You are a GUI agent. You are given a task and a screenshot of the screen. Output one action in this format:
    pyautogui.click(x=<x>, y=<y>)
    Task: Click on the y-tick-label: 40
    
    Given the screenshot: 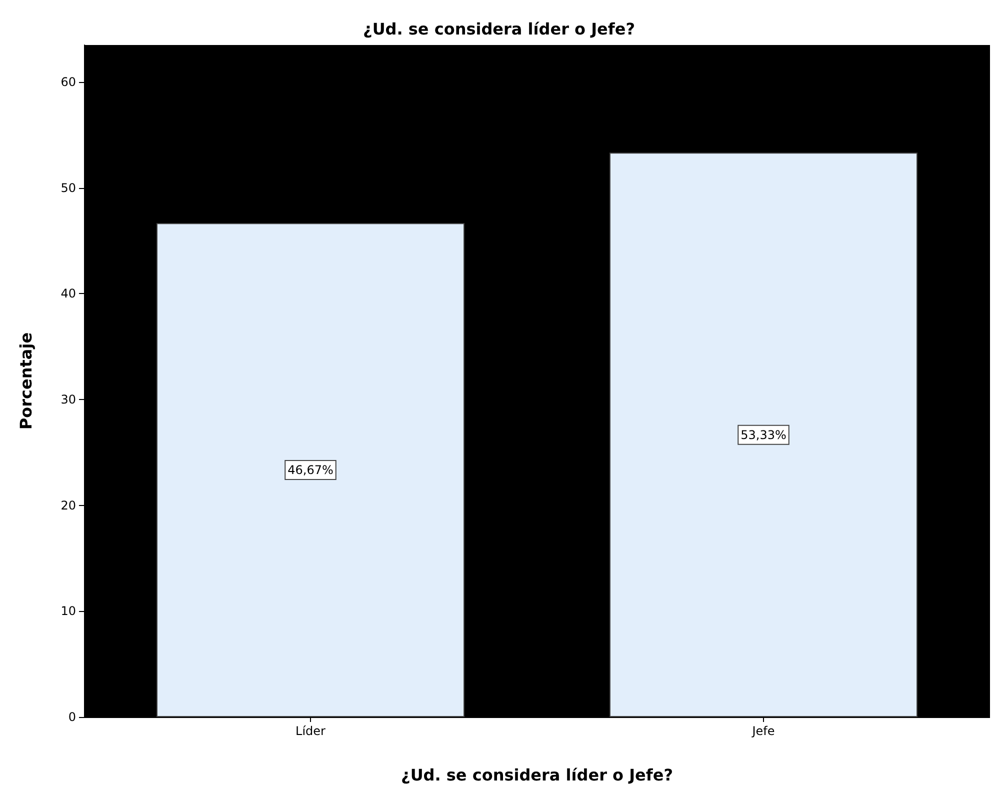 What is the action you would take?
    pyautogui.click(x=68, y=293)
    